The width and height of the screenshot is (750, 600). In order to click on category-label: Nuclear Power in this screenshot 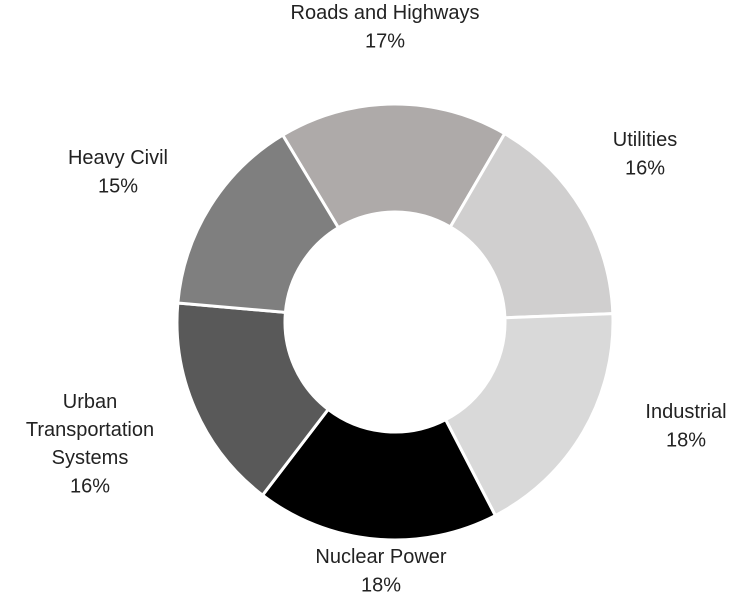, I will do `click(381, 557)`.